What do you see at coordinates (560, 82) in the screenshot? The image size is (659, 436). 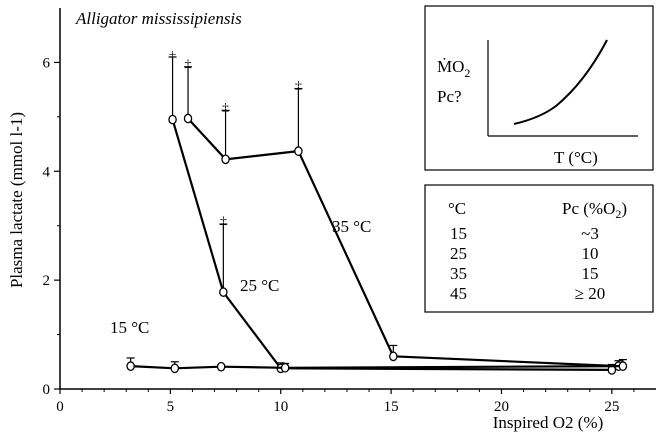 I see `inset-curve` at bounding box center [560, 82].